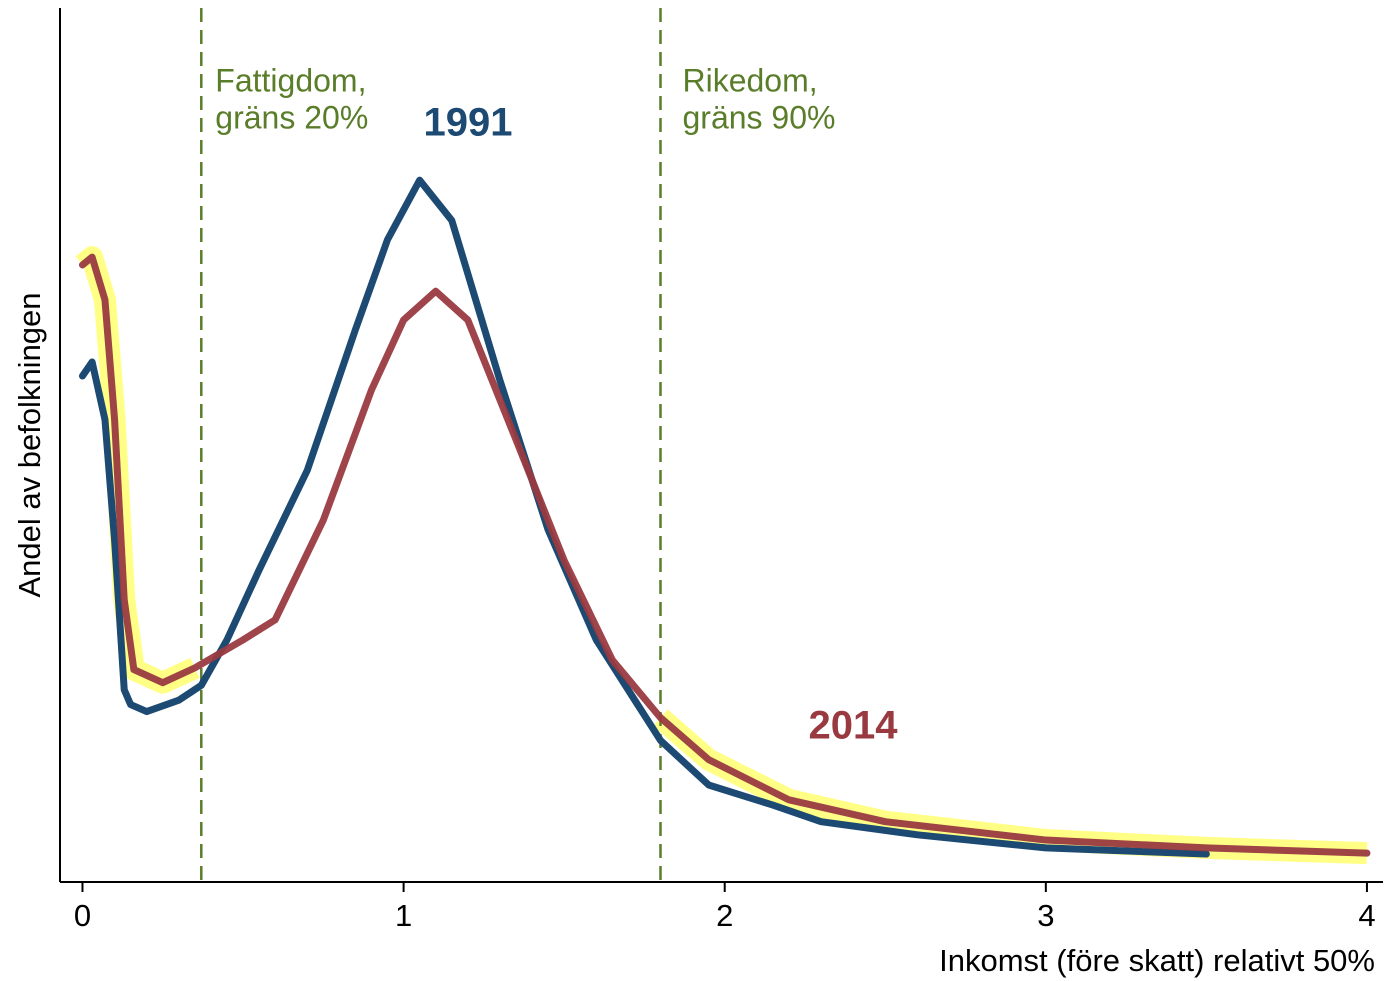  I want to click on reference-label: Rikedom,, so click(749, 80).